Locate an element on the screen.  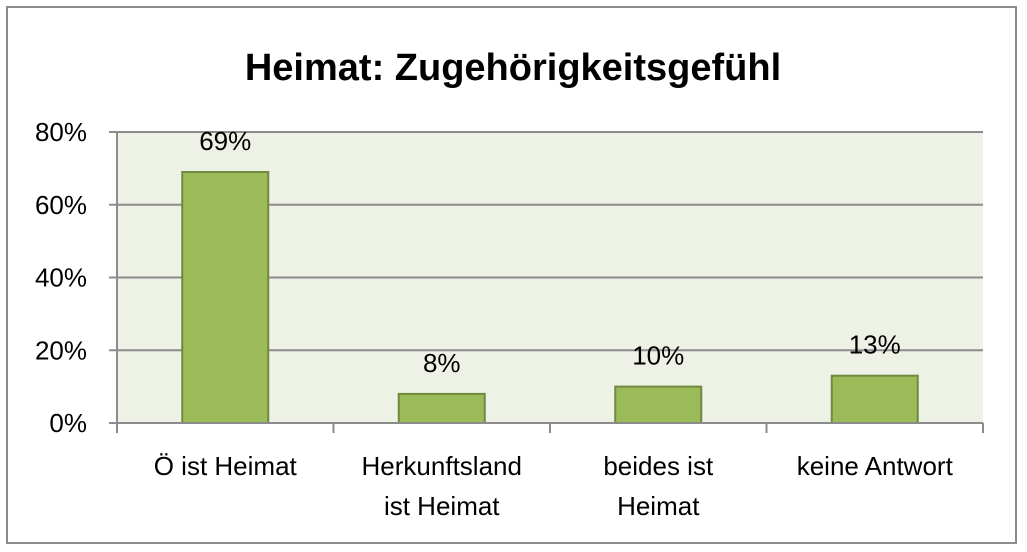
category-label: Heimat is located at coordinates (658, 506).